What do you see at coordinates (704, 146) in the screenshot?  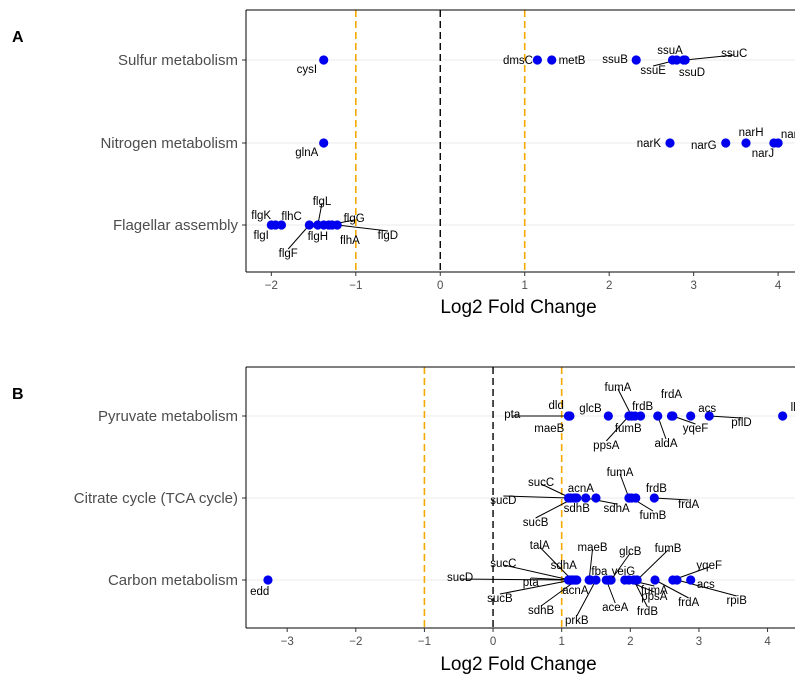 I see `gene-label: narG` at bounding box center [704, 146].